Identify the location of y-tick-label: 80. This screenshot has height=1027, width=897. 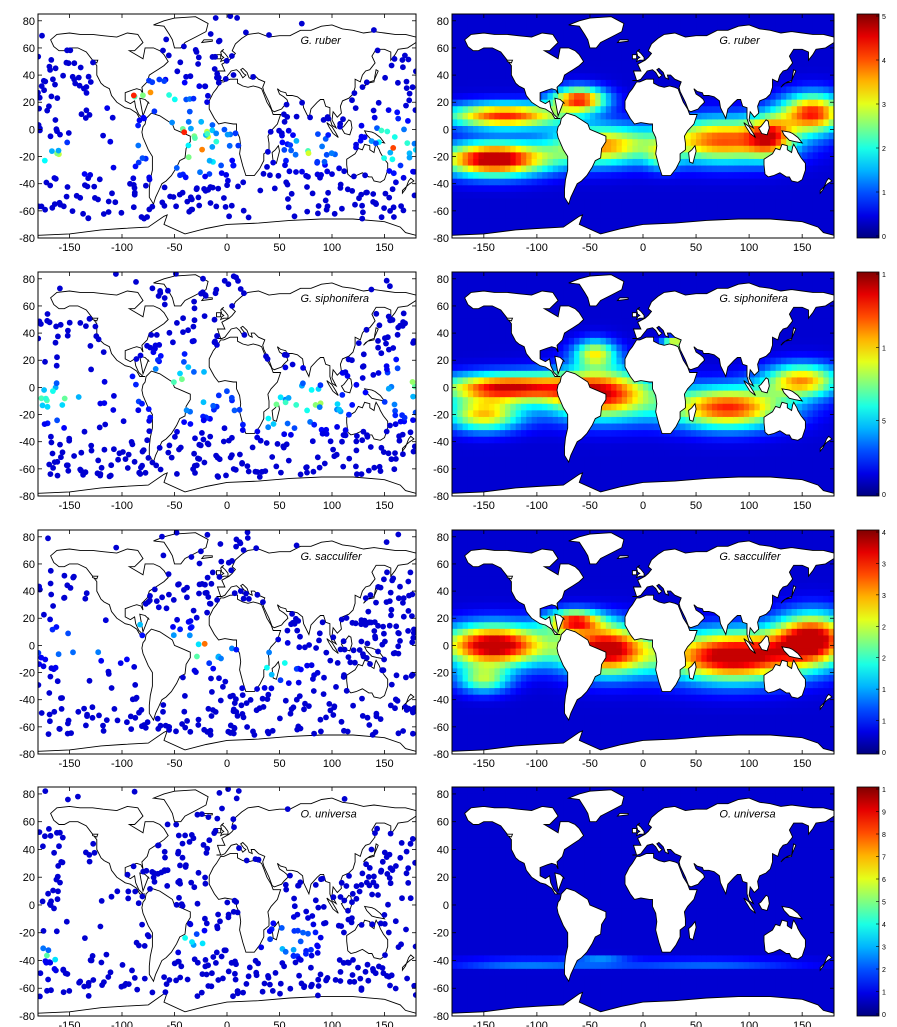
(443, 795).